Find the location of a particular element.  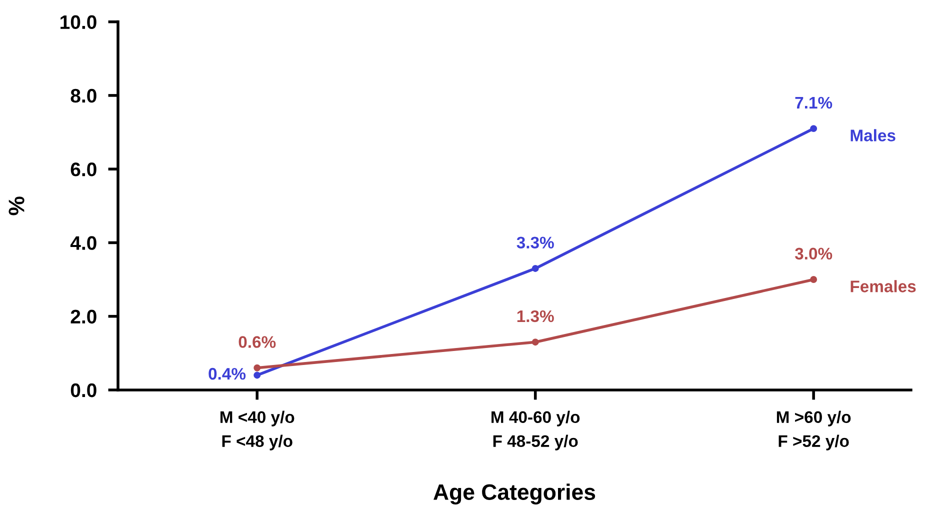

data-label: 0.6% is located at coordinates (257, 342).